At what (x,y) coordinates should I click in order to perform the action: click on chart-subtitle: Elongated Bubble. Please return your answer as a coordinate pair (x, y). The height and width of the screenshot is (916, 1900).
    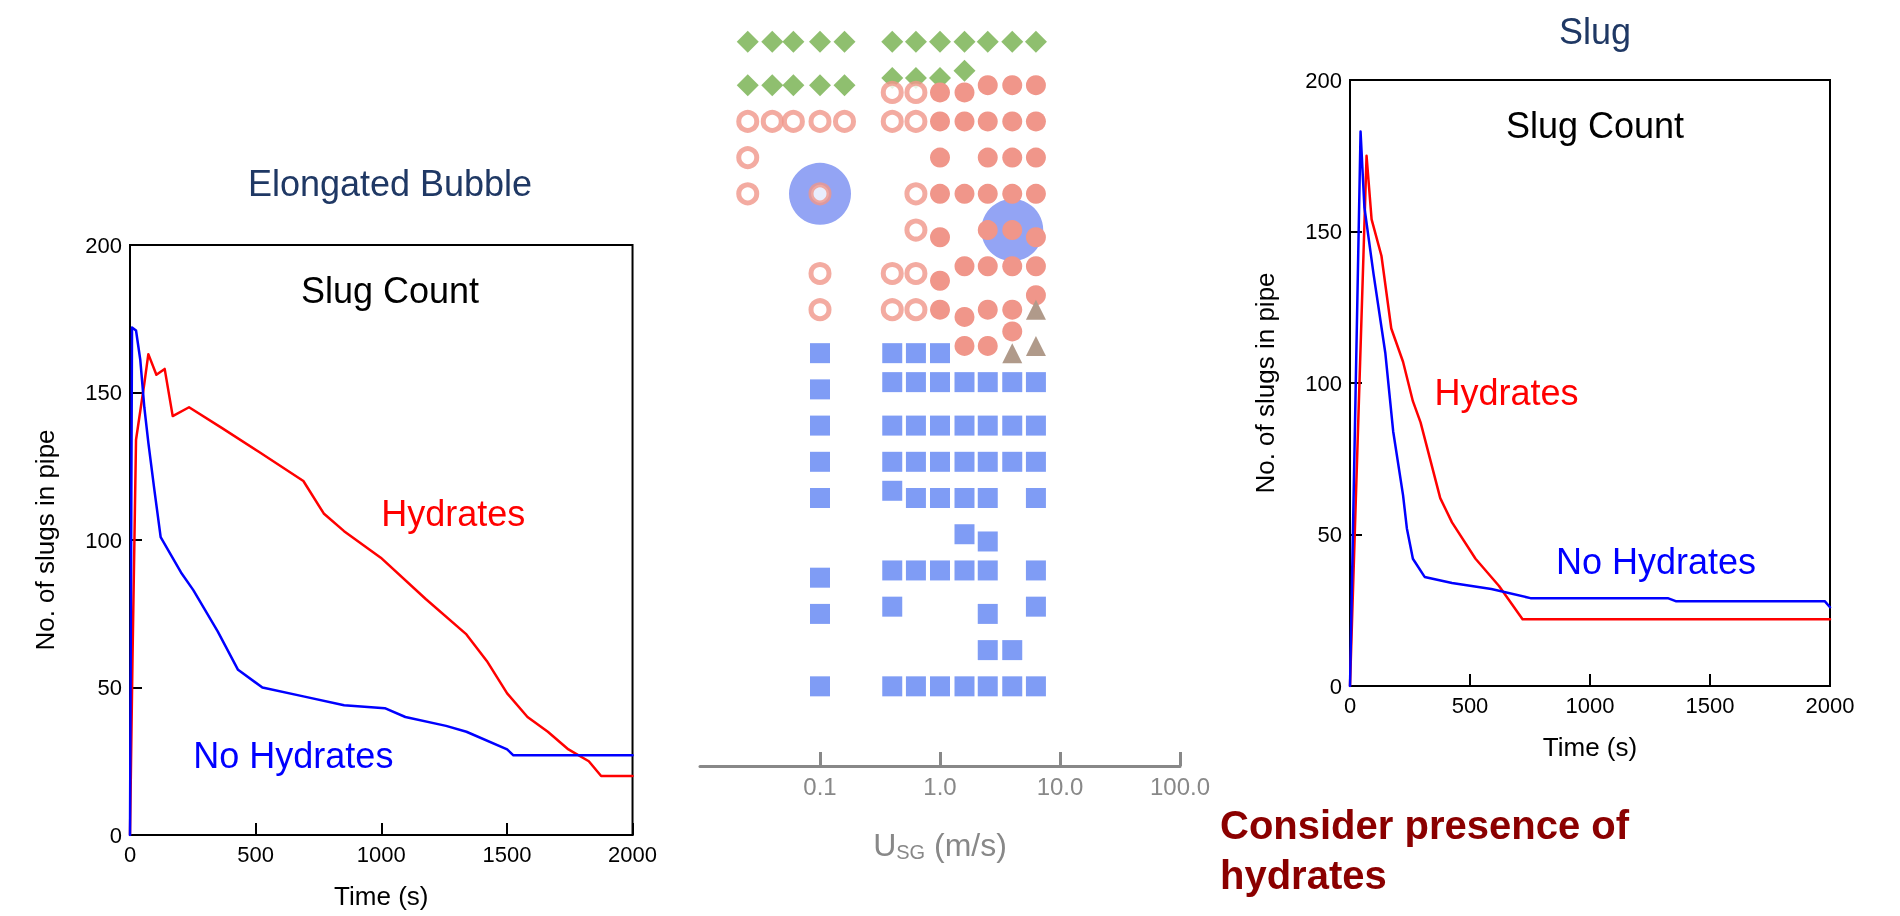
    Looking at the image, I should click on (390, 183).